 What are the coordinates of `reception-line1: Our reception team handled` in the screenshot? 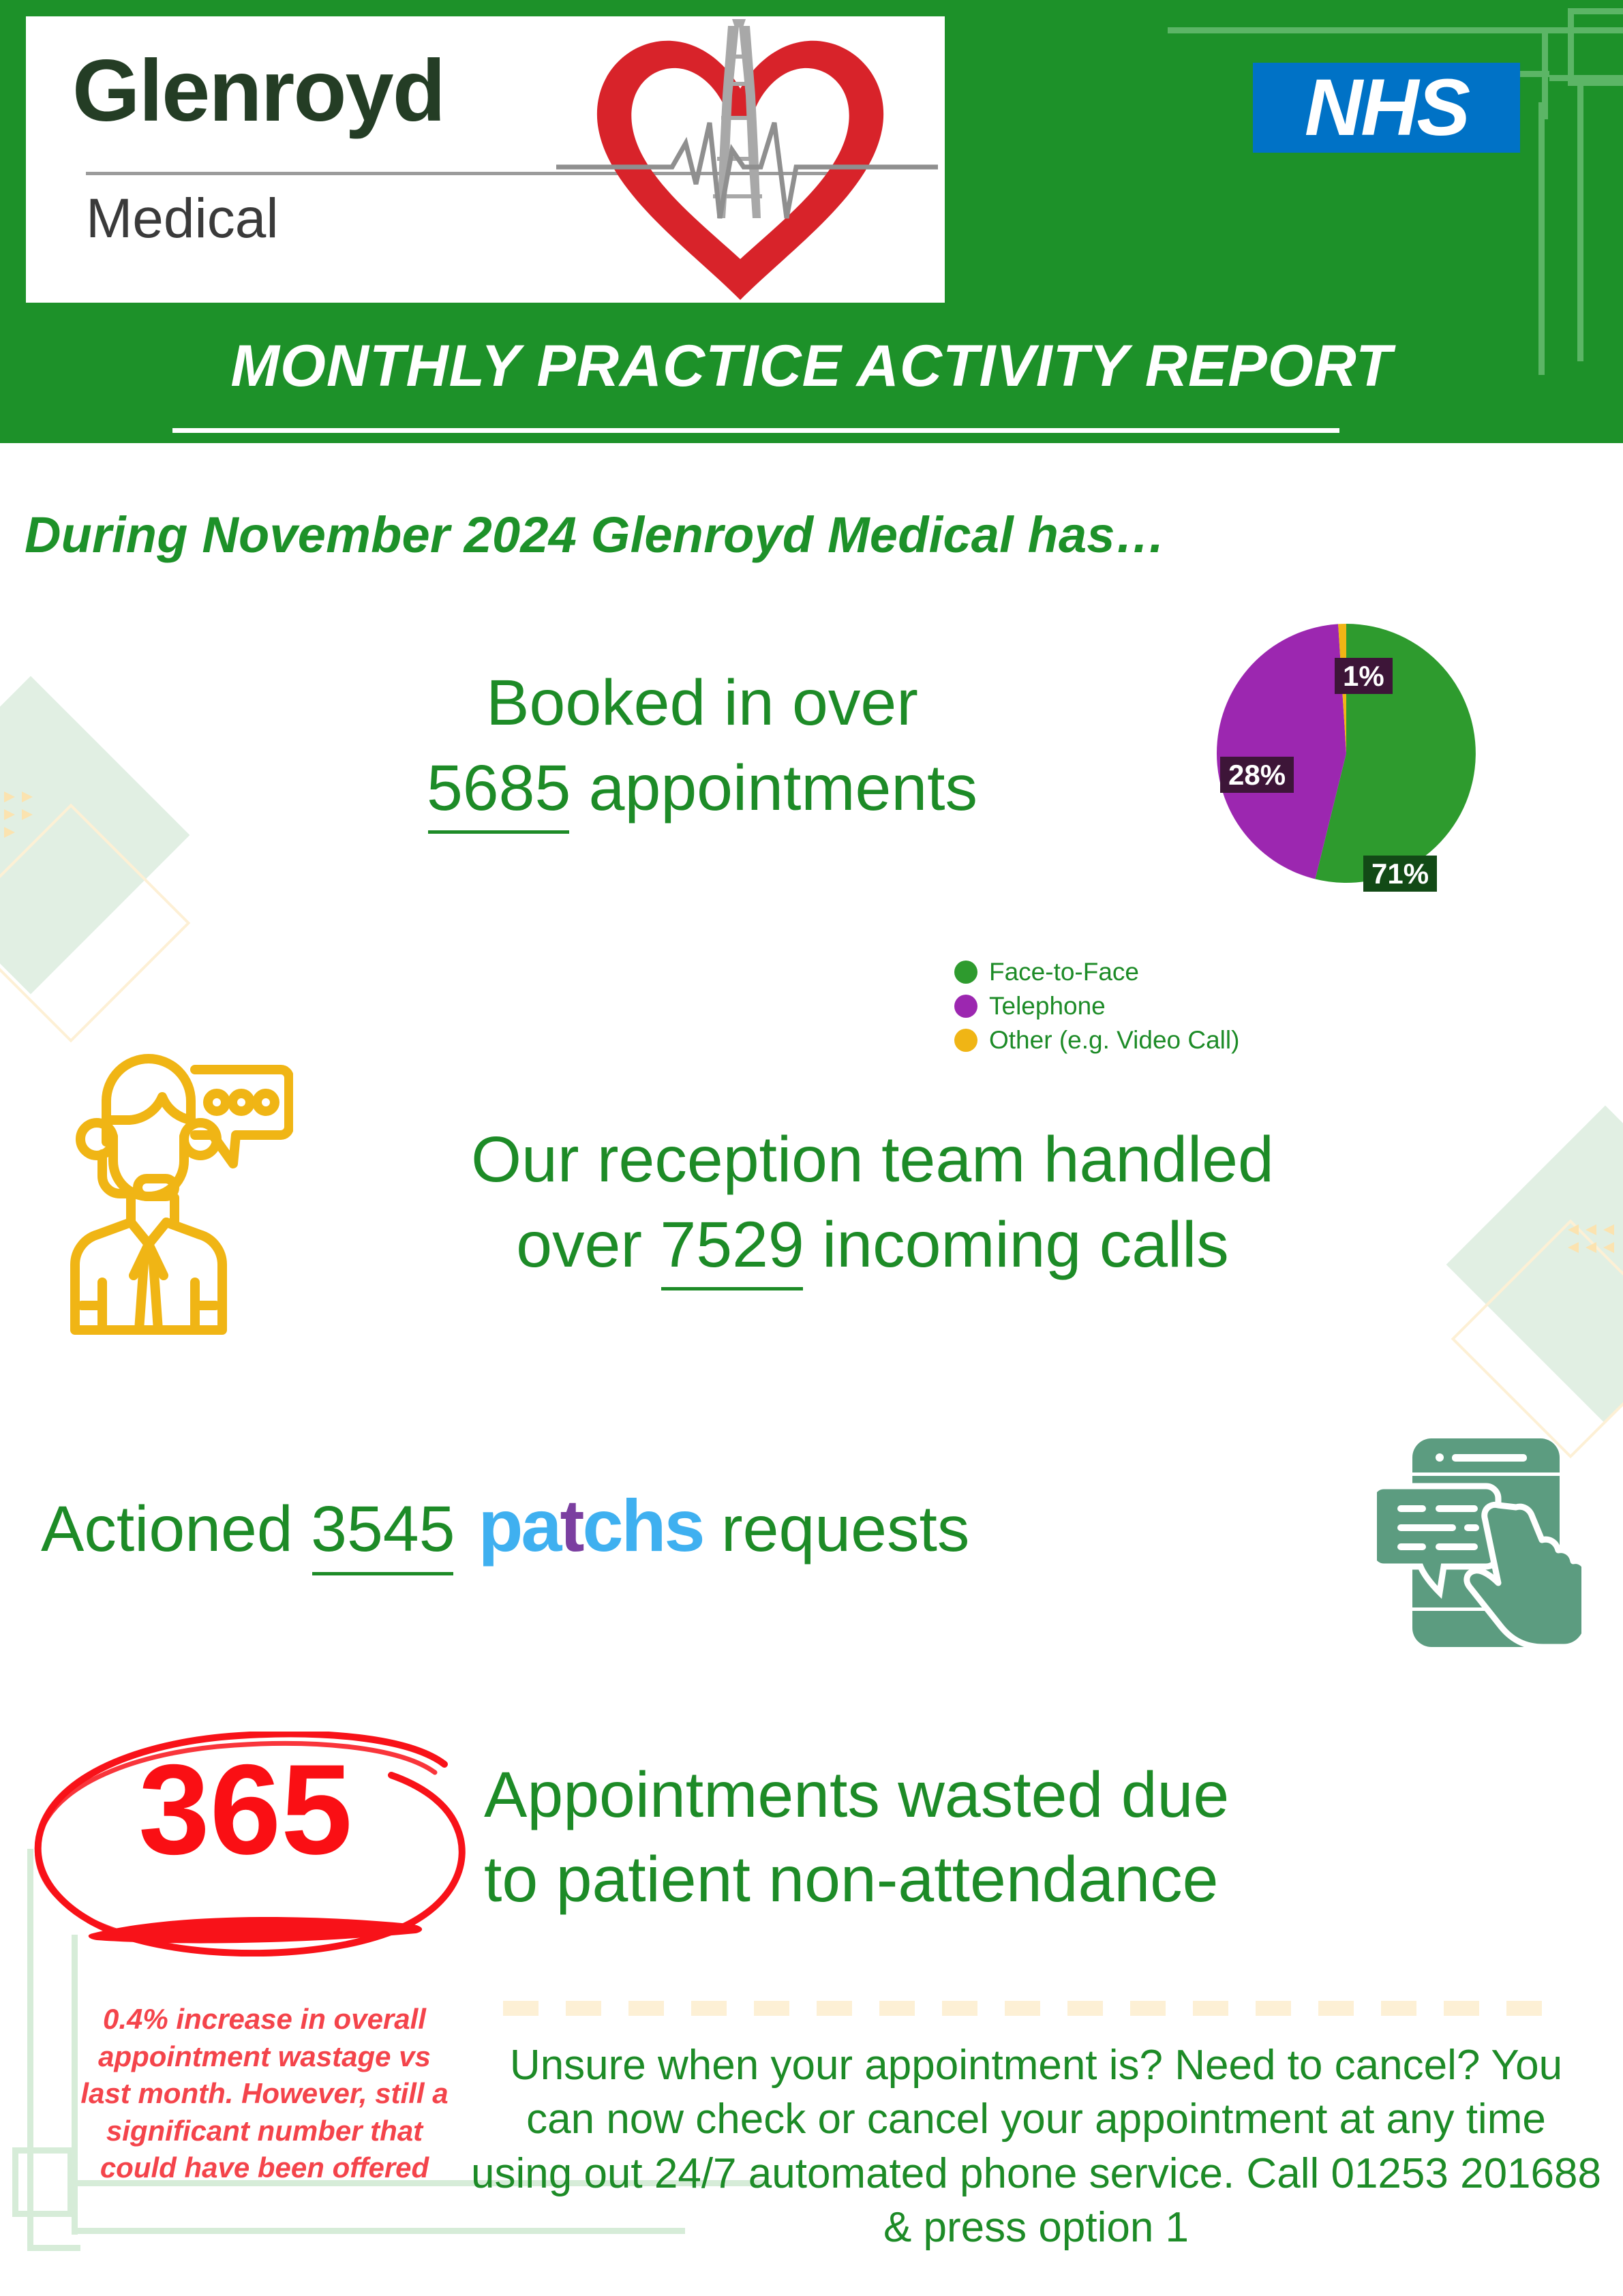 It's located at (872, 1159).